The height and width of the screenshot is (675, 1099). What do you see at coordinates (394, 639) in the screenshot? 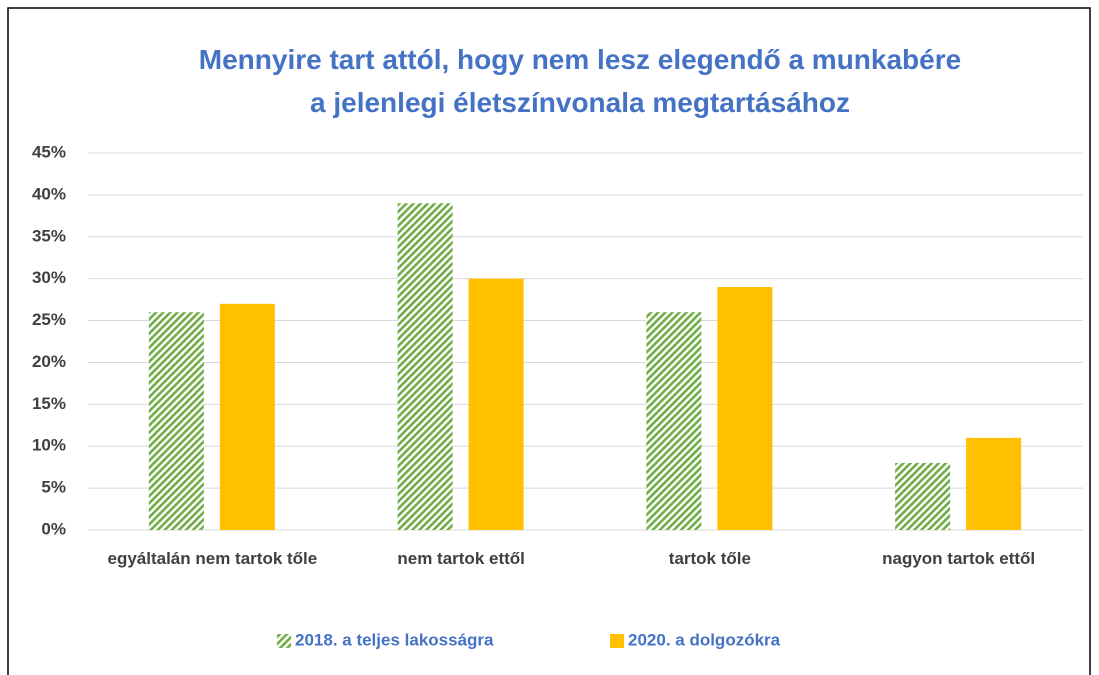
I see `legend-label: 2018. a teljes lakosságra` at bounding box center [394, 639].